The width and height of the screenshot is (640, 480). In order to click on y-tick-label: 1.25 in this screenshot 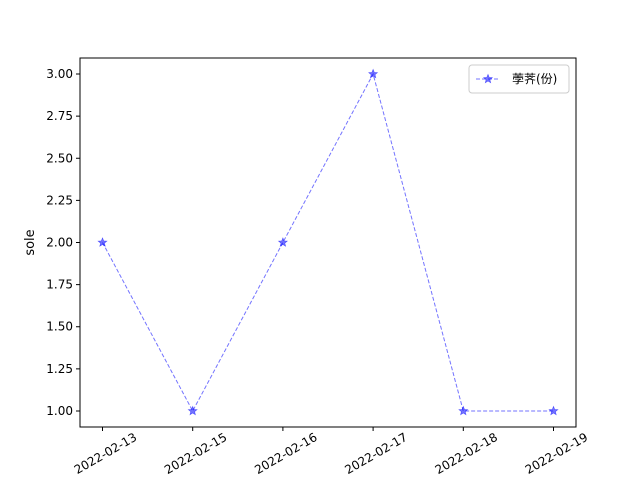, I will do `click(59, 369)`.